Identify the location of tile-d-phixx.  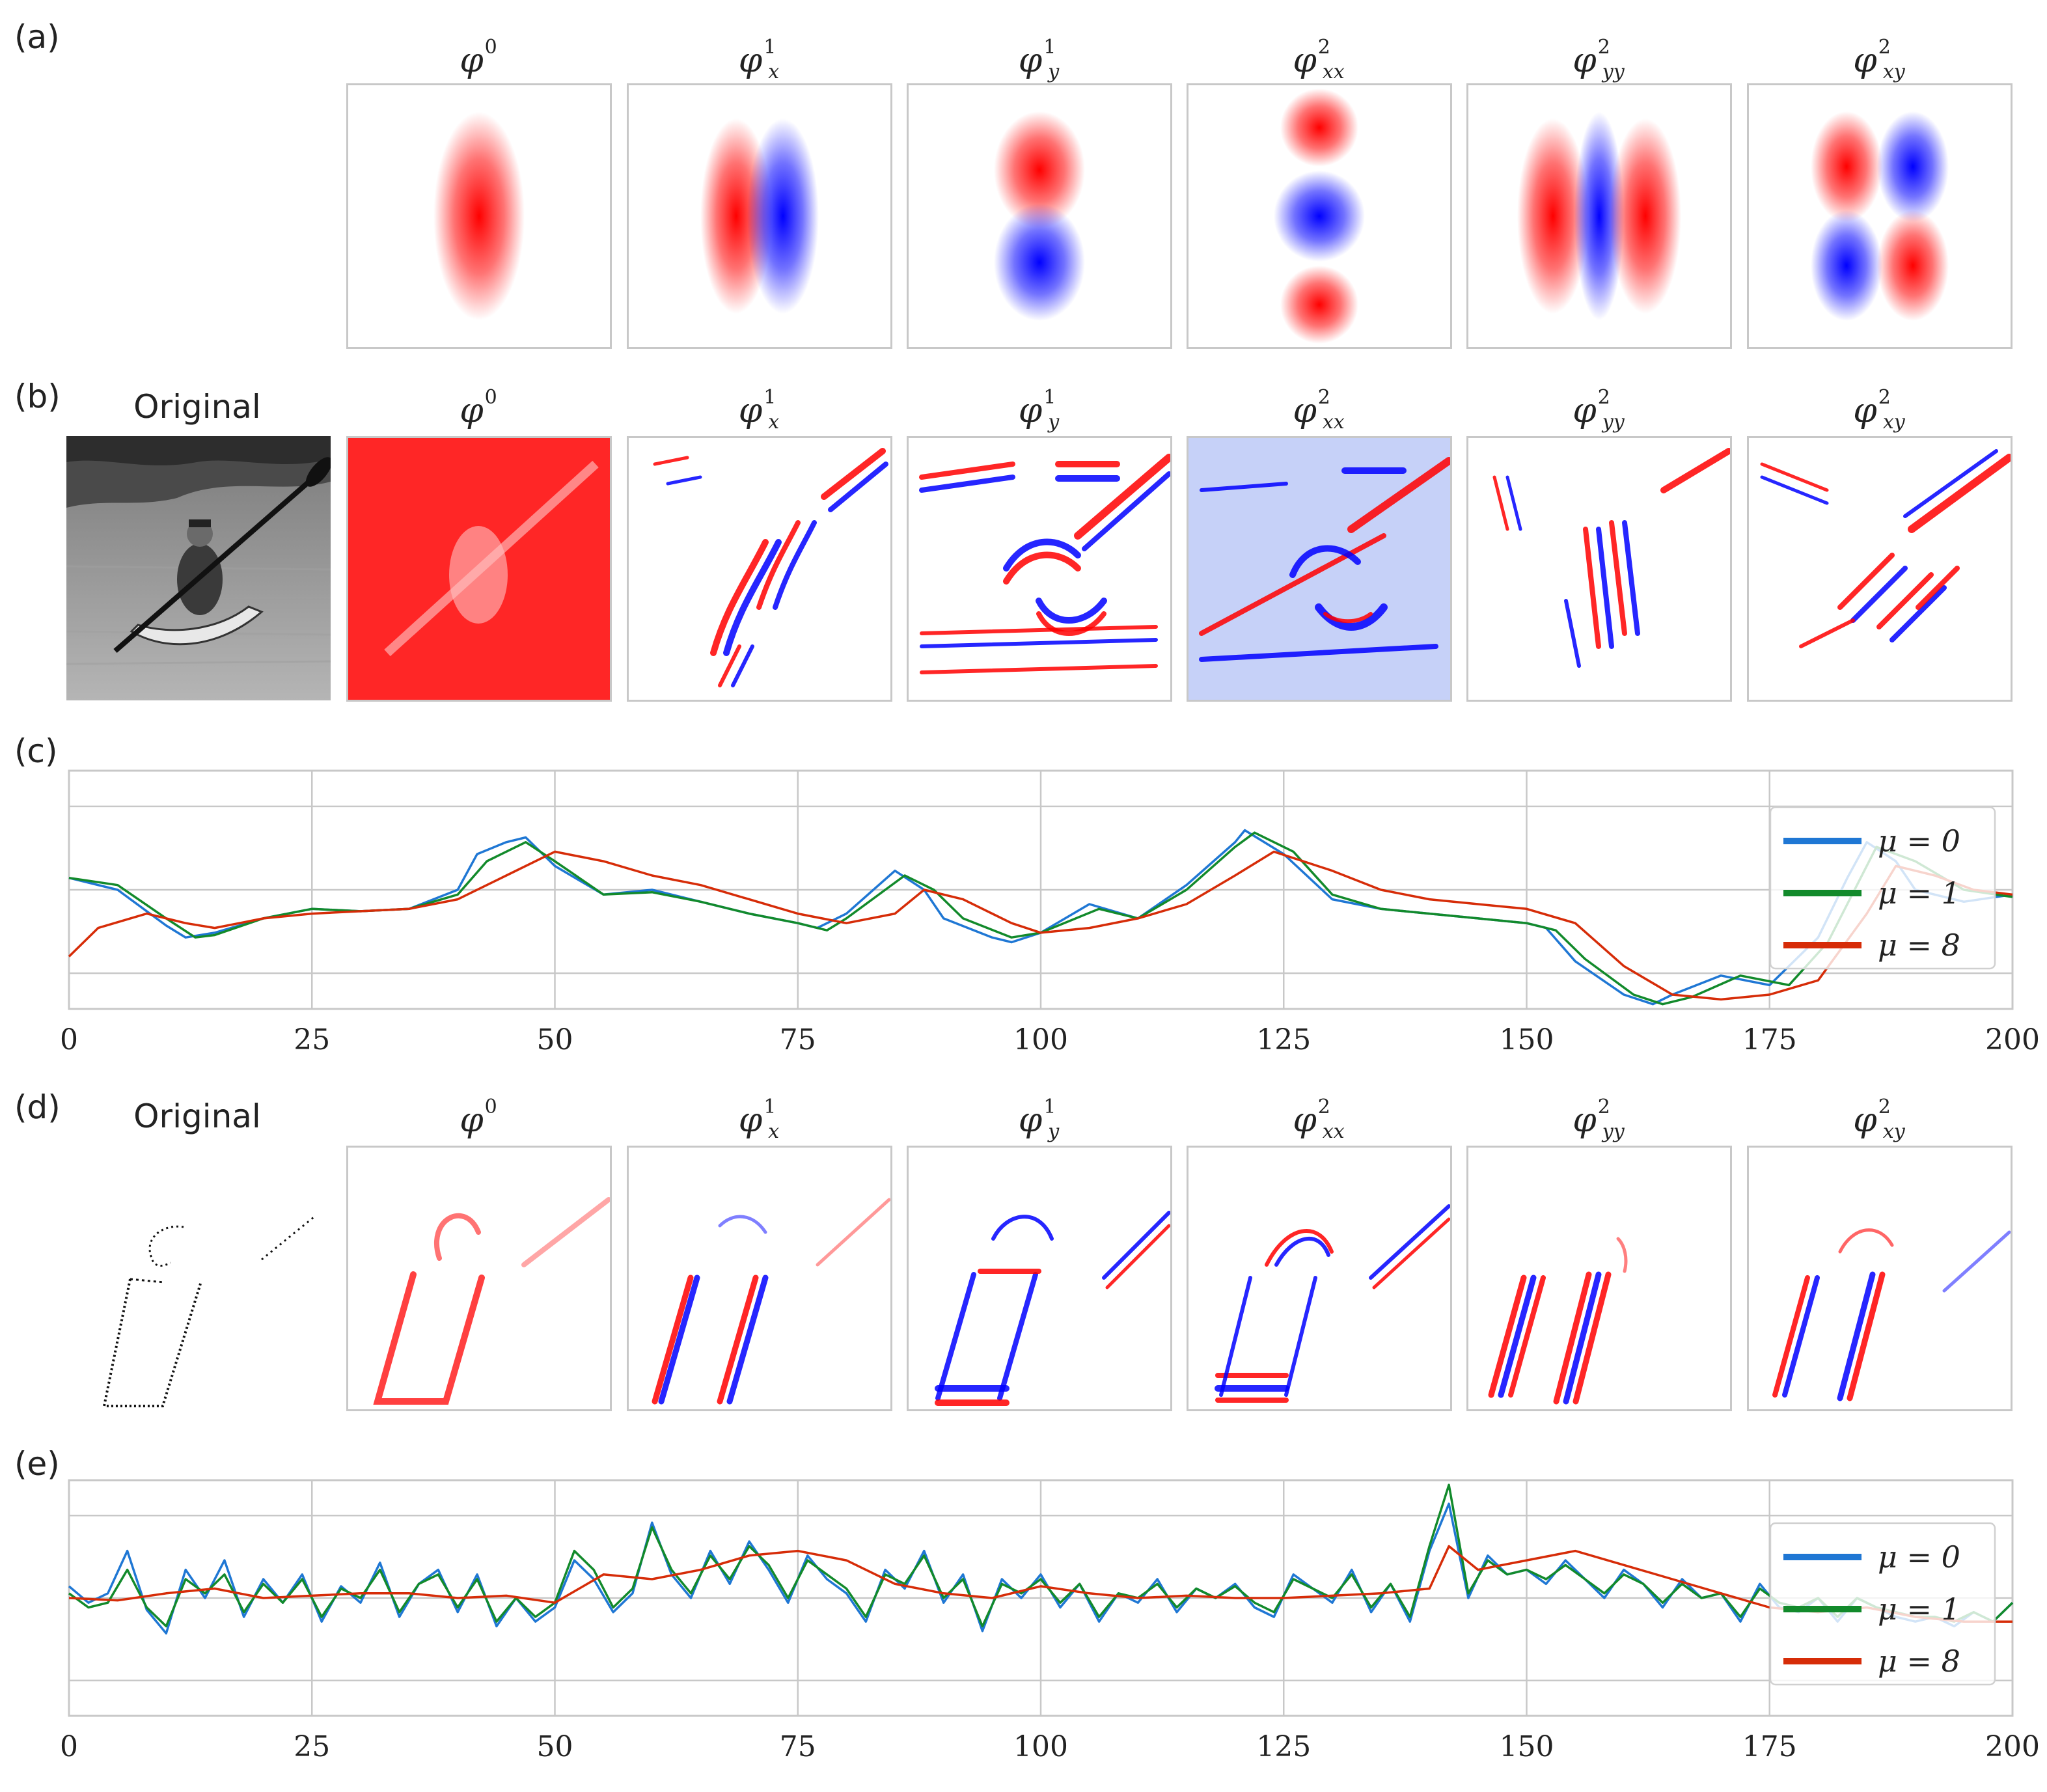
(1319, 1278).